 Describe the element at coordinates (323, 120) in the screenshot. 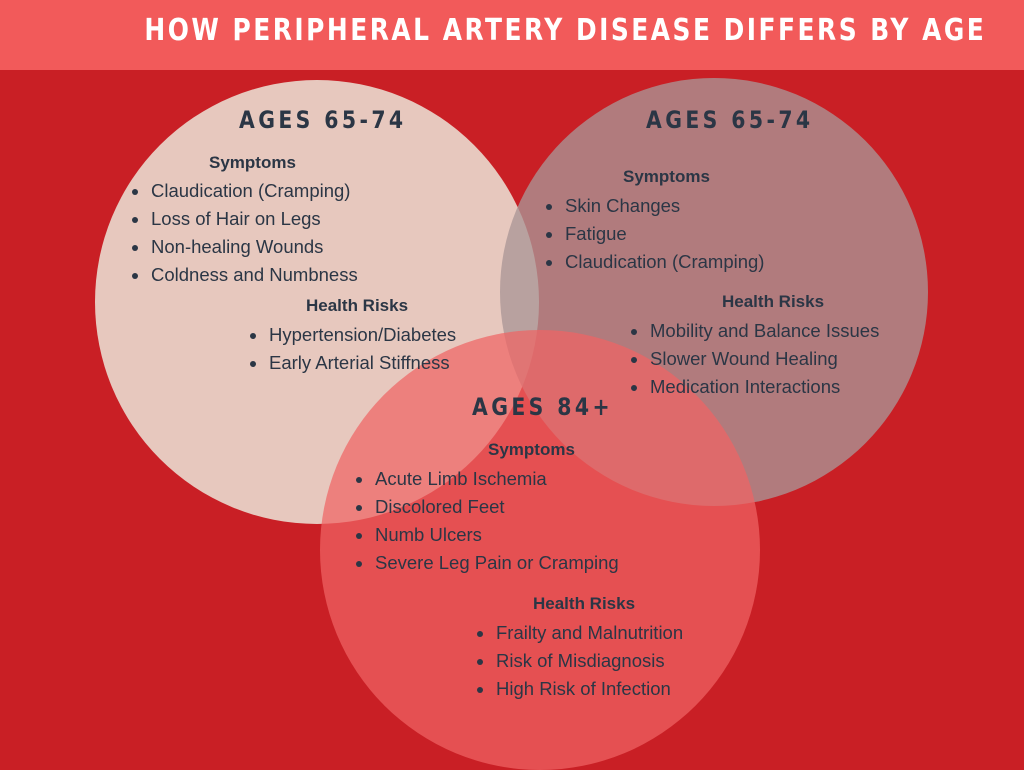

I see `group-heading-left: AGES 65-74` at that location.